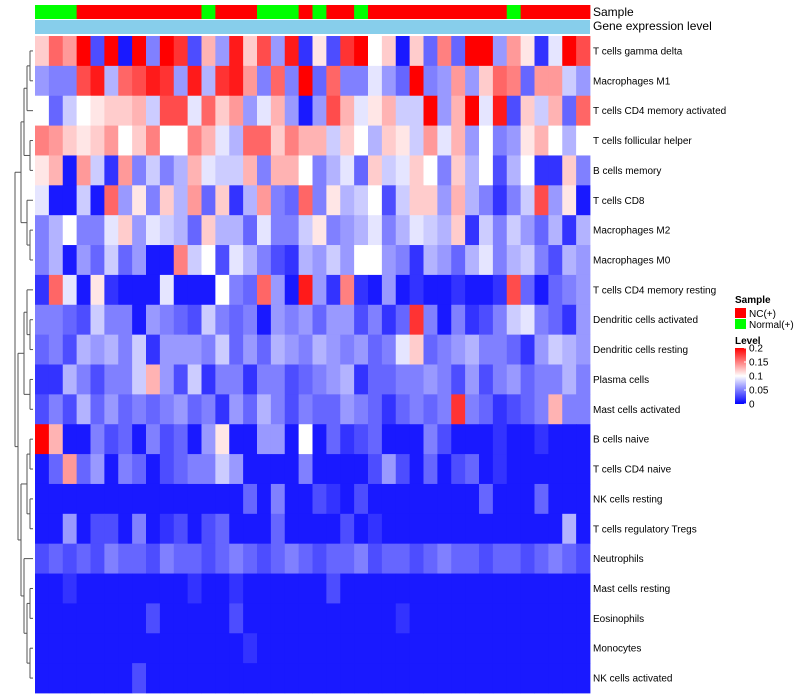 This screenshot has height=700, width=800. I want to click on row-label: Macrophages M0, so click(632, 260).